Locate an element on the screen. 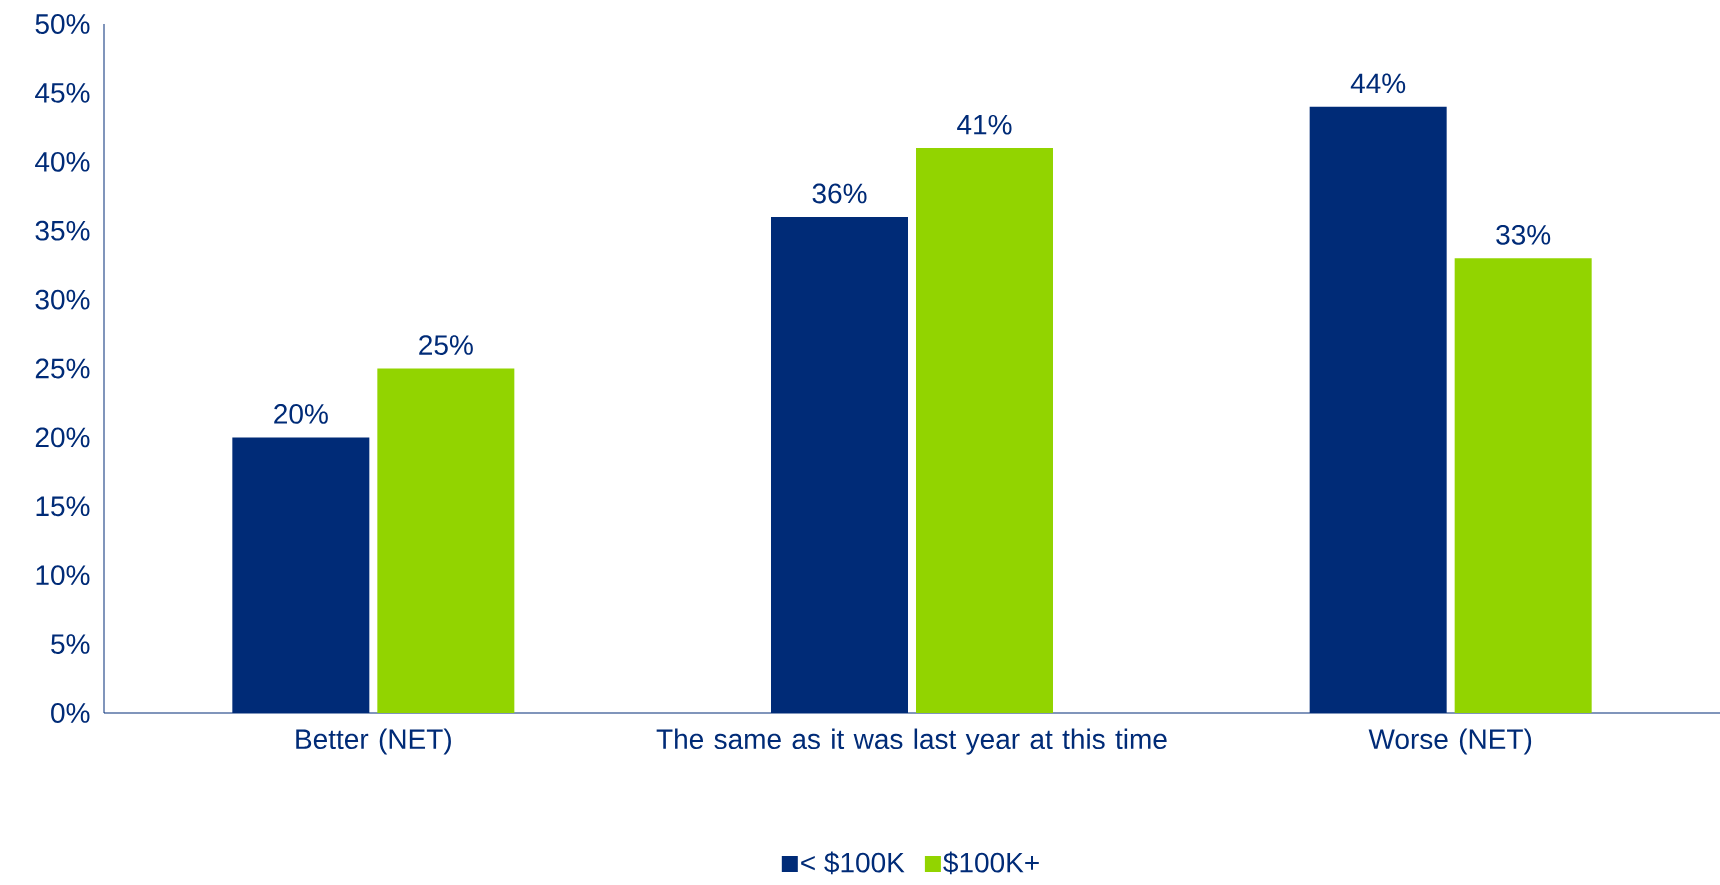  y-tick-label: 5% is located at coordinates (70, 644).